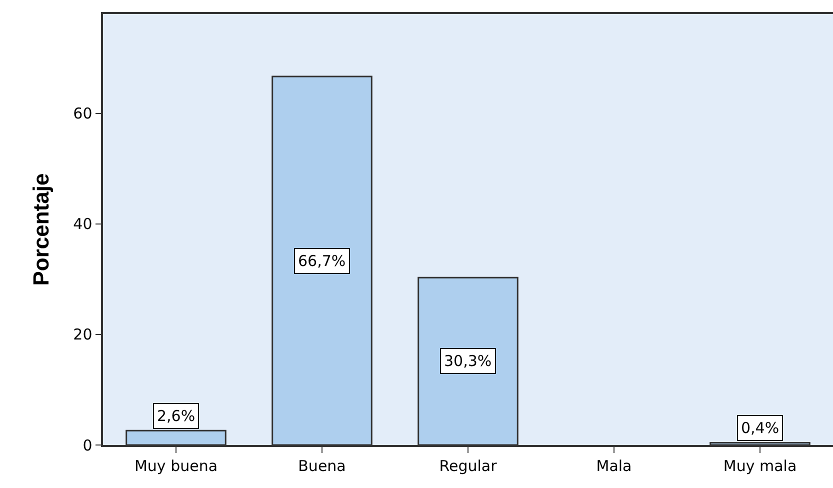 This screenshot has width=833, height=488. I want to click on y-tick-label: 20, so click(82, 335).